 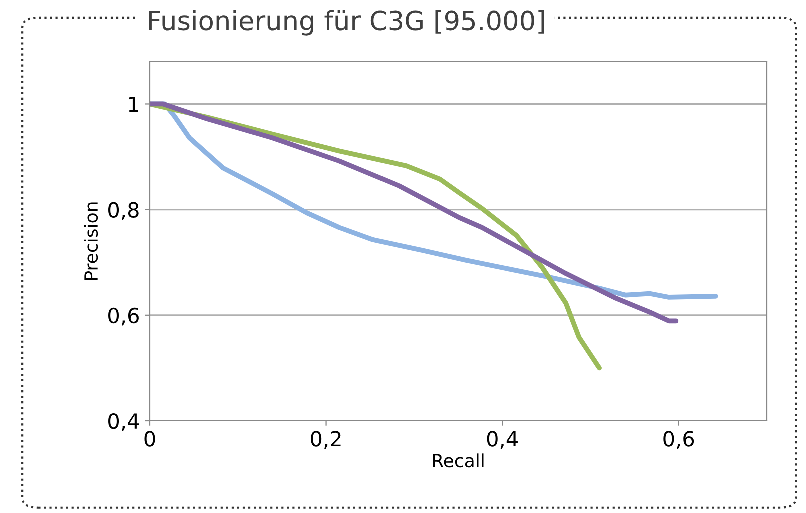 I want to click on y-tick-label: 1, so click(x=133, y=104).